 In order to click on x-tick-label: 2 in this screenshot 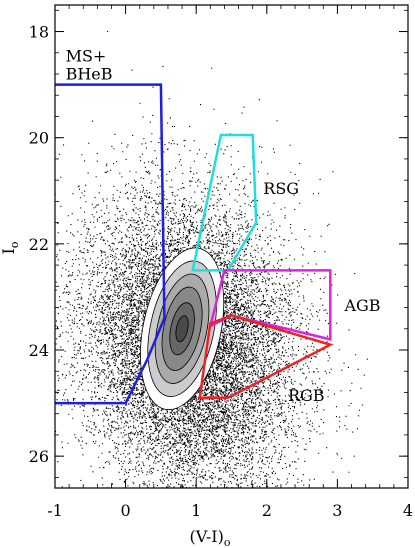, I will do `click(267, 510)`.